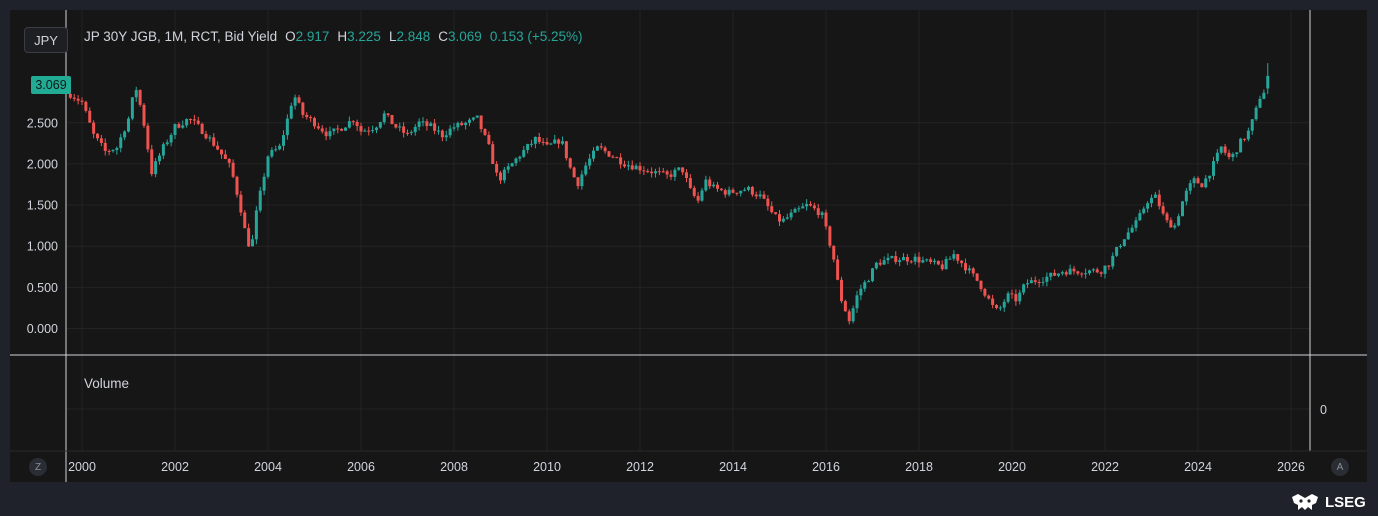  What do you see at coordinates (1340, 467) in the screenshot?
I see `auto-scale-button: A` at bounding box center [1340, 467].